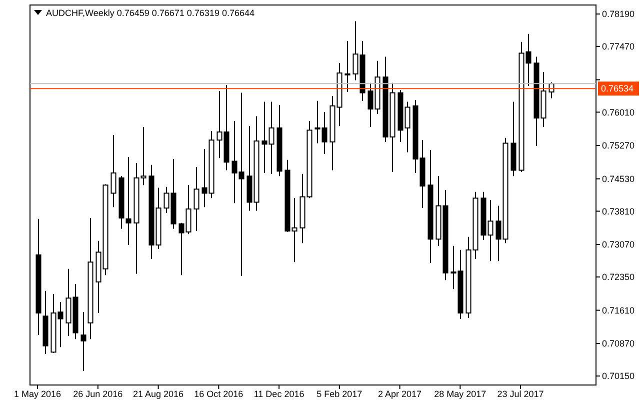 The width and height of the screenshot is (640, 400). What do you see at coordinates (98, 394) in the screenshot?
I see `x-tick-label: 26 Jun 2016` at bounding box center [98, 394].